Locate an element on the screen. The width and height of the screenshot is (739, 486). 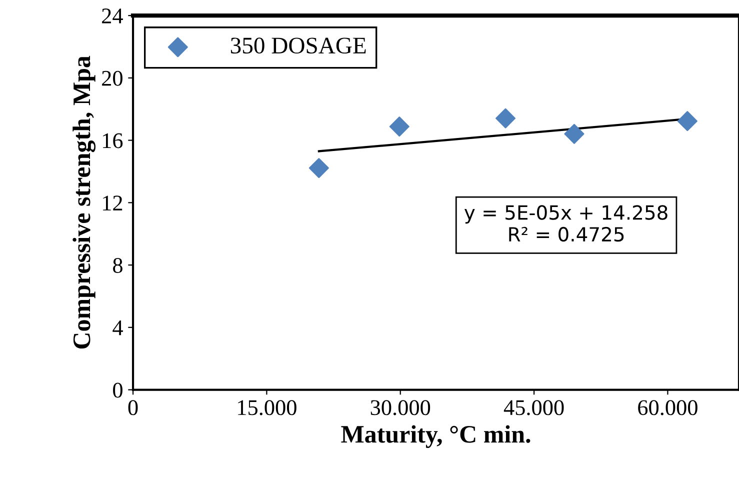
x-tick-label: 60.000 is located at coordinates (668, 408).